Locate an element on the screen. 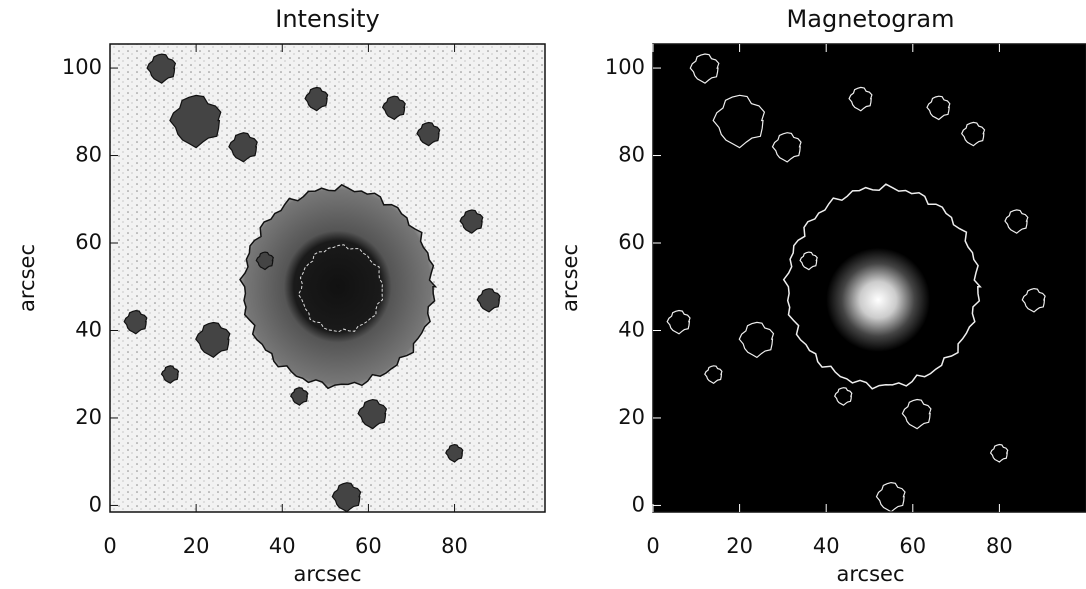 The image size is (1086, 589). chart-title: Magnetogram is located at coordinates (871, 19).